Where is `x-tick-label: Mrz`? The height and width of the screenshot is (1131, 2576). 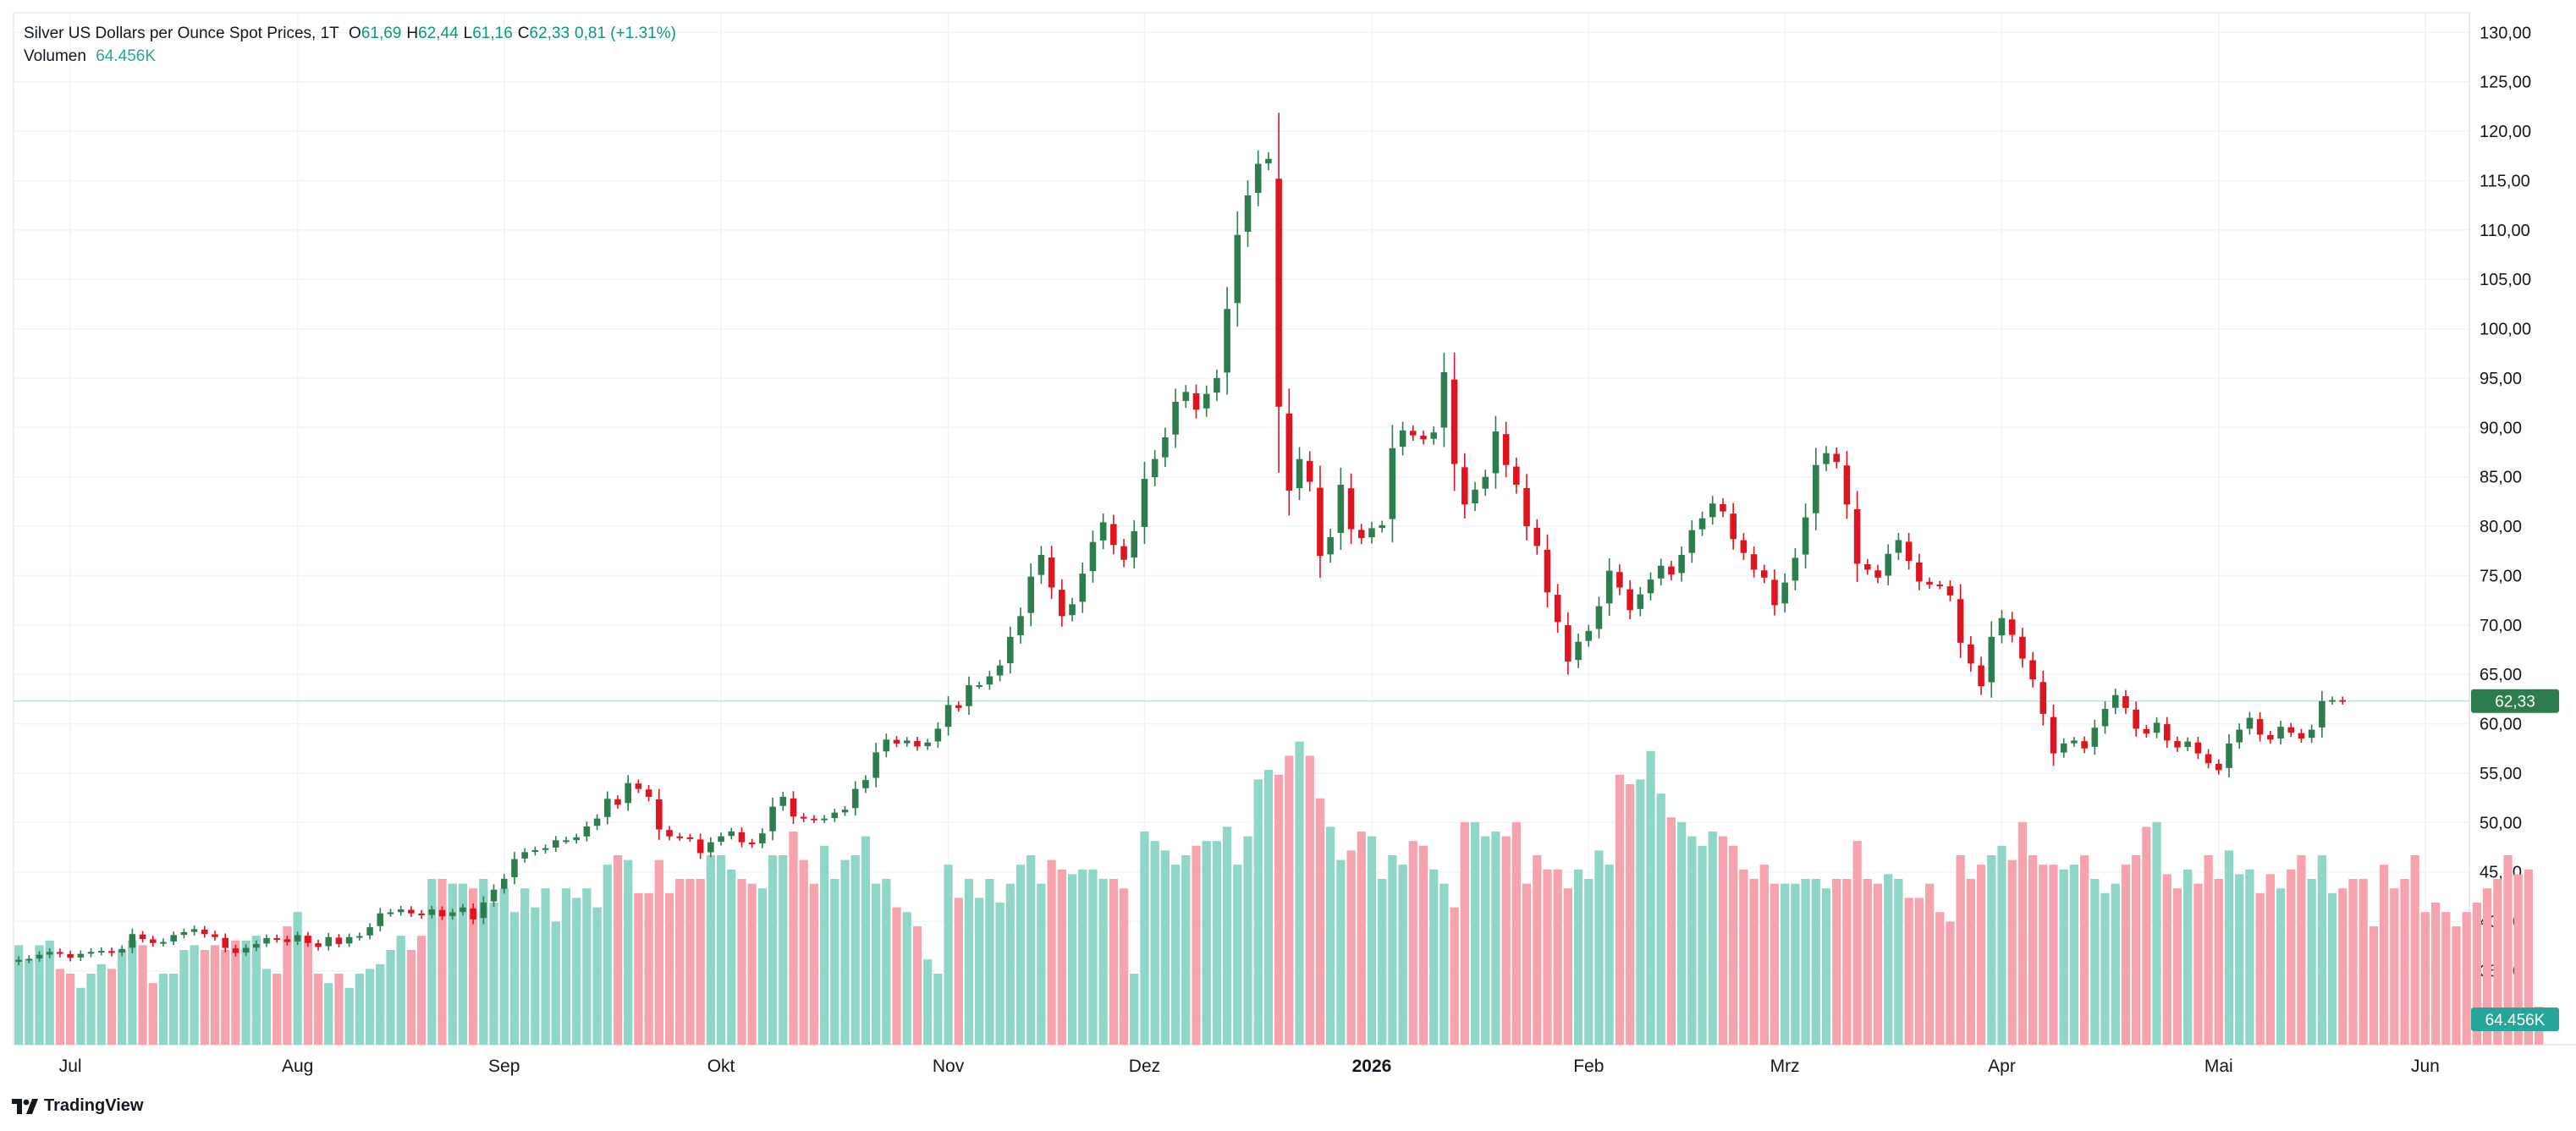
x-tick-label: Mrz is located at coordinates (1785, 1066).